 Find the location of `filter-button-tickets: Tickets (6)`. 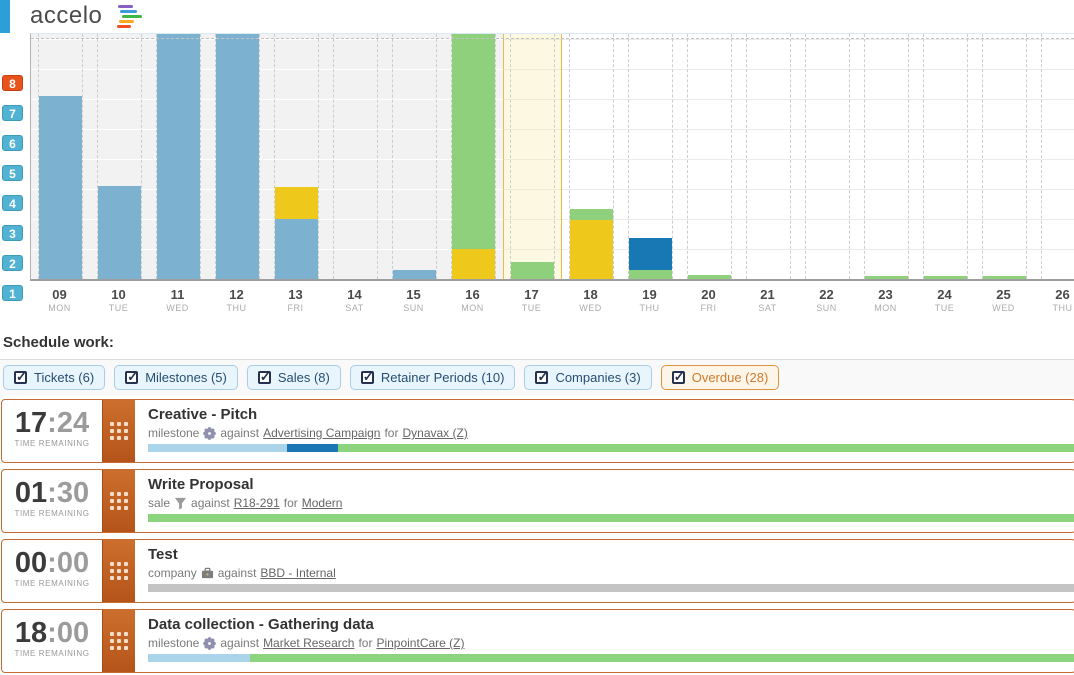

filter-button-tickets: Tickets (6) is located at coordinates (54, 377).